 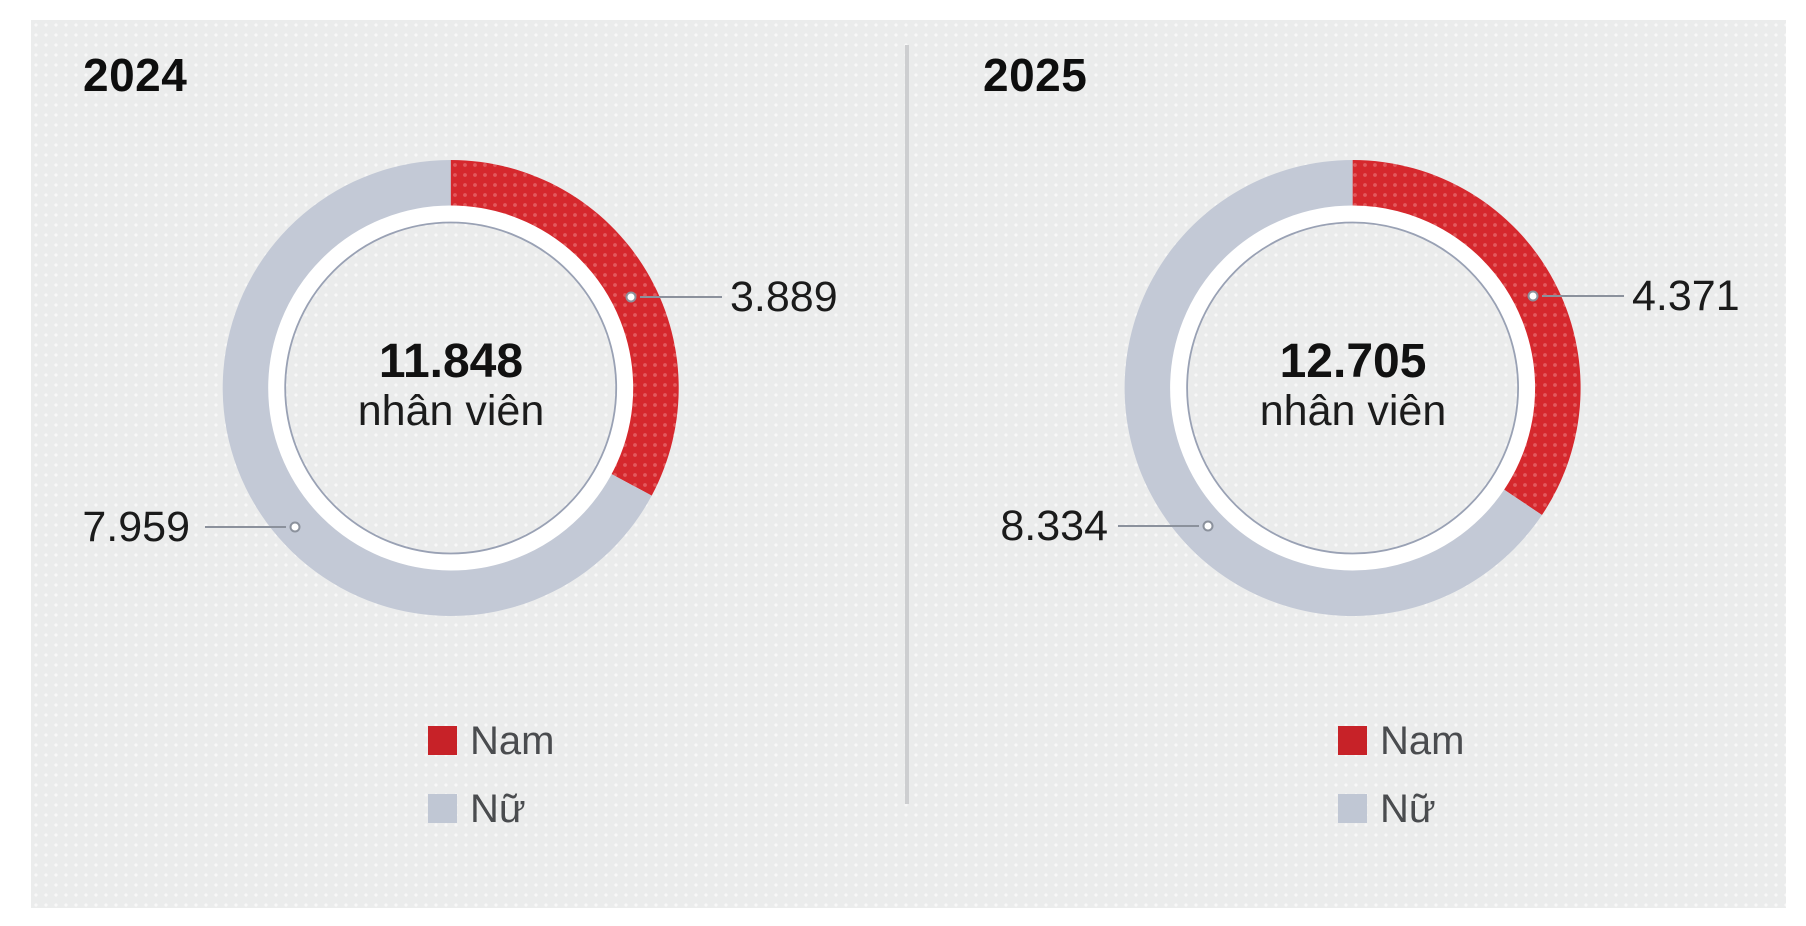 I want to click on donut-chart-2025, so click(x=1371, y=388).